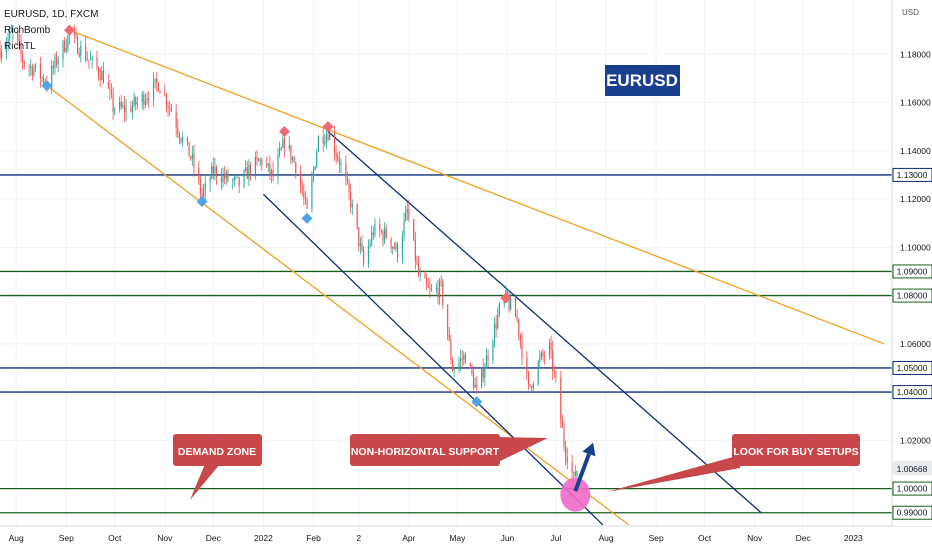 This screenshot has height=555, width=932. I want to click on price-axis-panel, so click(912, 263).